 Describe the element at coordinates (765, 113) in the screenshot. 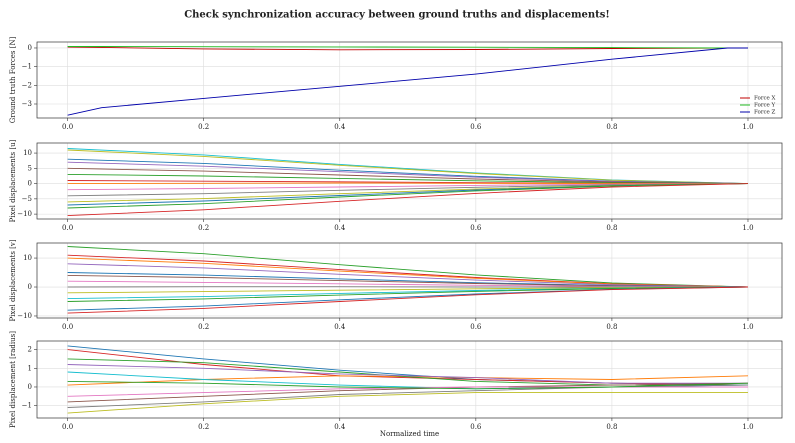

I see `legend-label: Force Z` at that location.